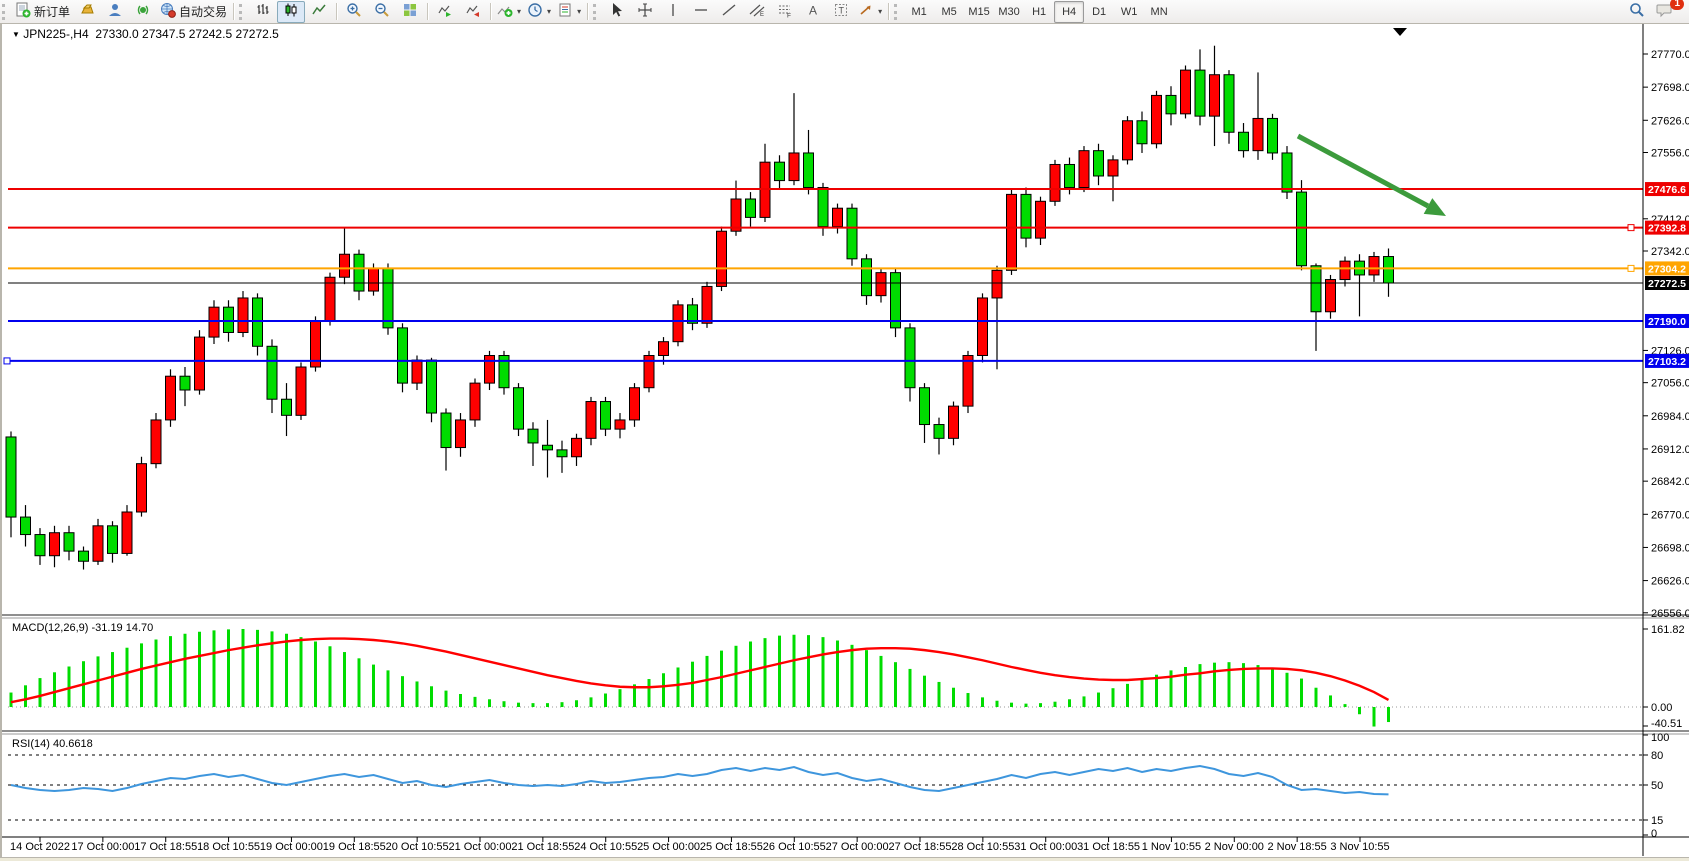  Describe the element at coordinates (1661, 708) in the screenshot. I see `svg-text: 0.00` at that location.